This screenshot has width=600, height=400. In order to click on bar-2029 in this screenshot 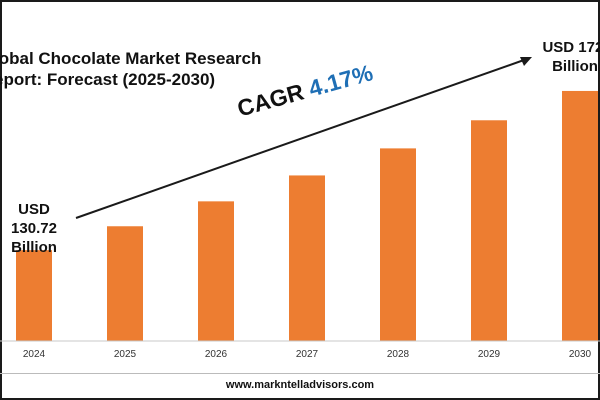, I will do `click(489, 230)`.